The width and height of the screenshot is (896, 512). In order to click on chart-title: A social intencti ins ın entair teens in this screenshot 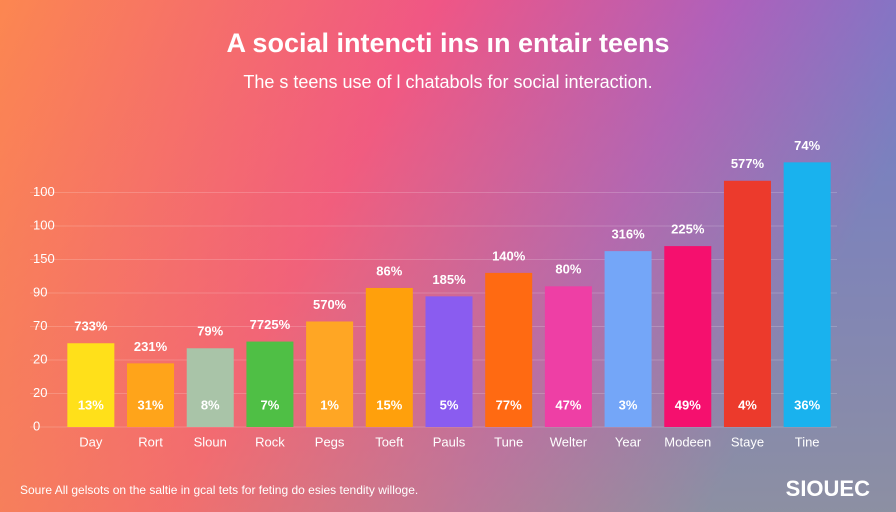, I will do `click(447, 43)`.